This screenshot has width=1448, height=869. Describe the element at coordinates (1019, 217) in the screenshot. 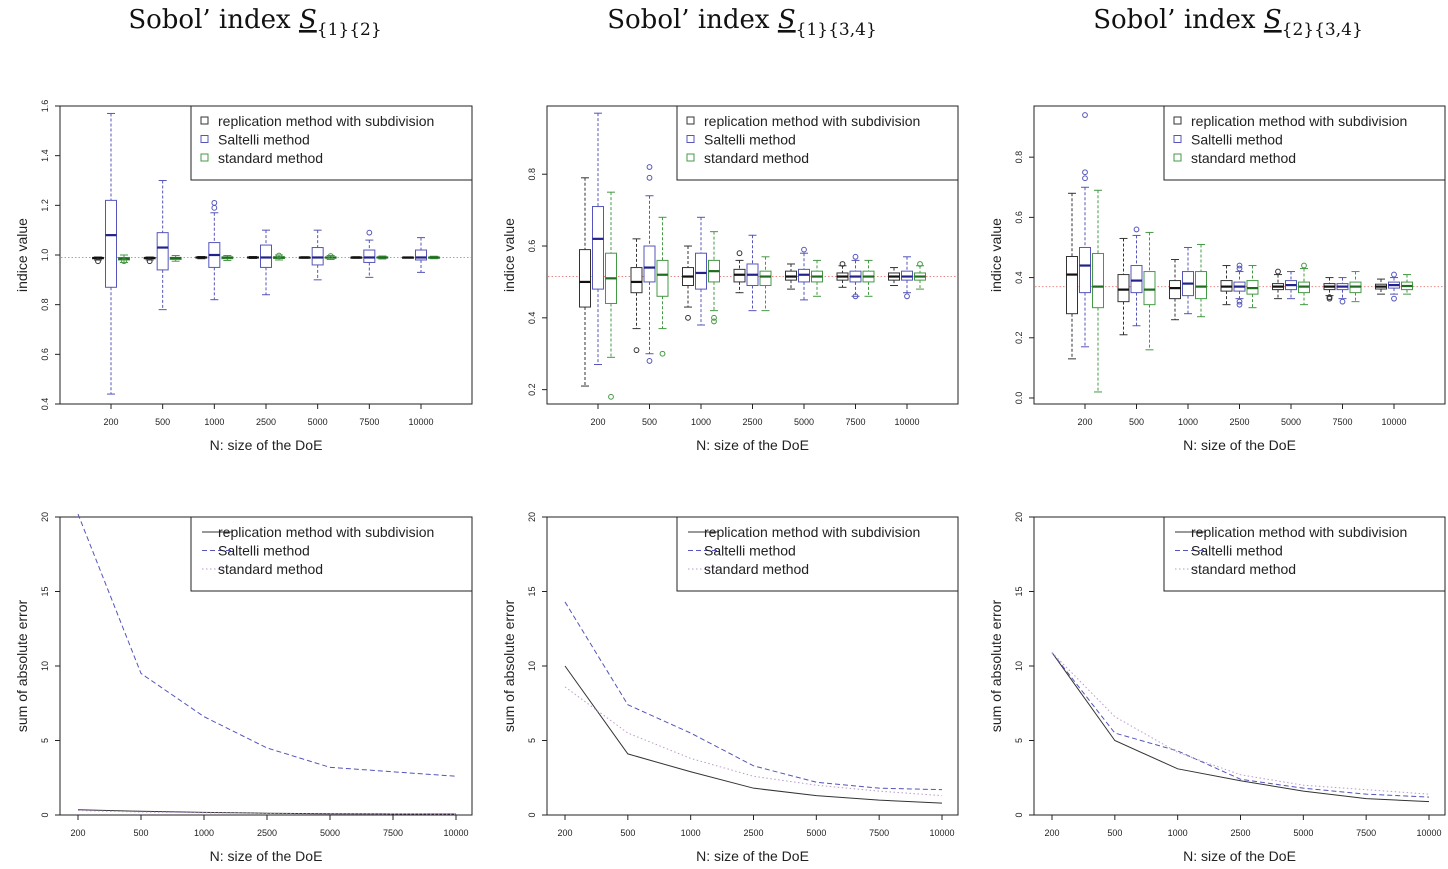

I see `y-tick-label: 0.6` at that location.